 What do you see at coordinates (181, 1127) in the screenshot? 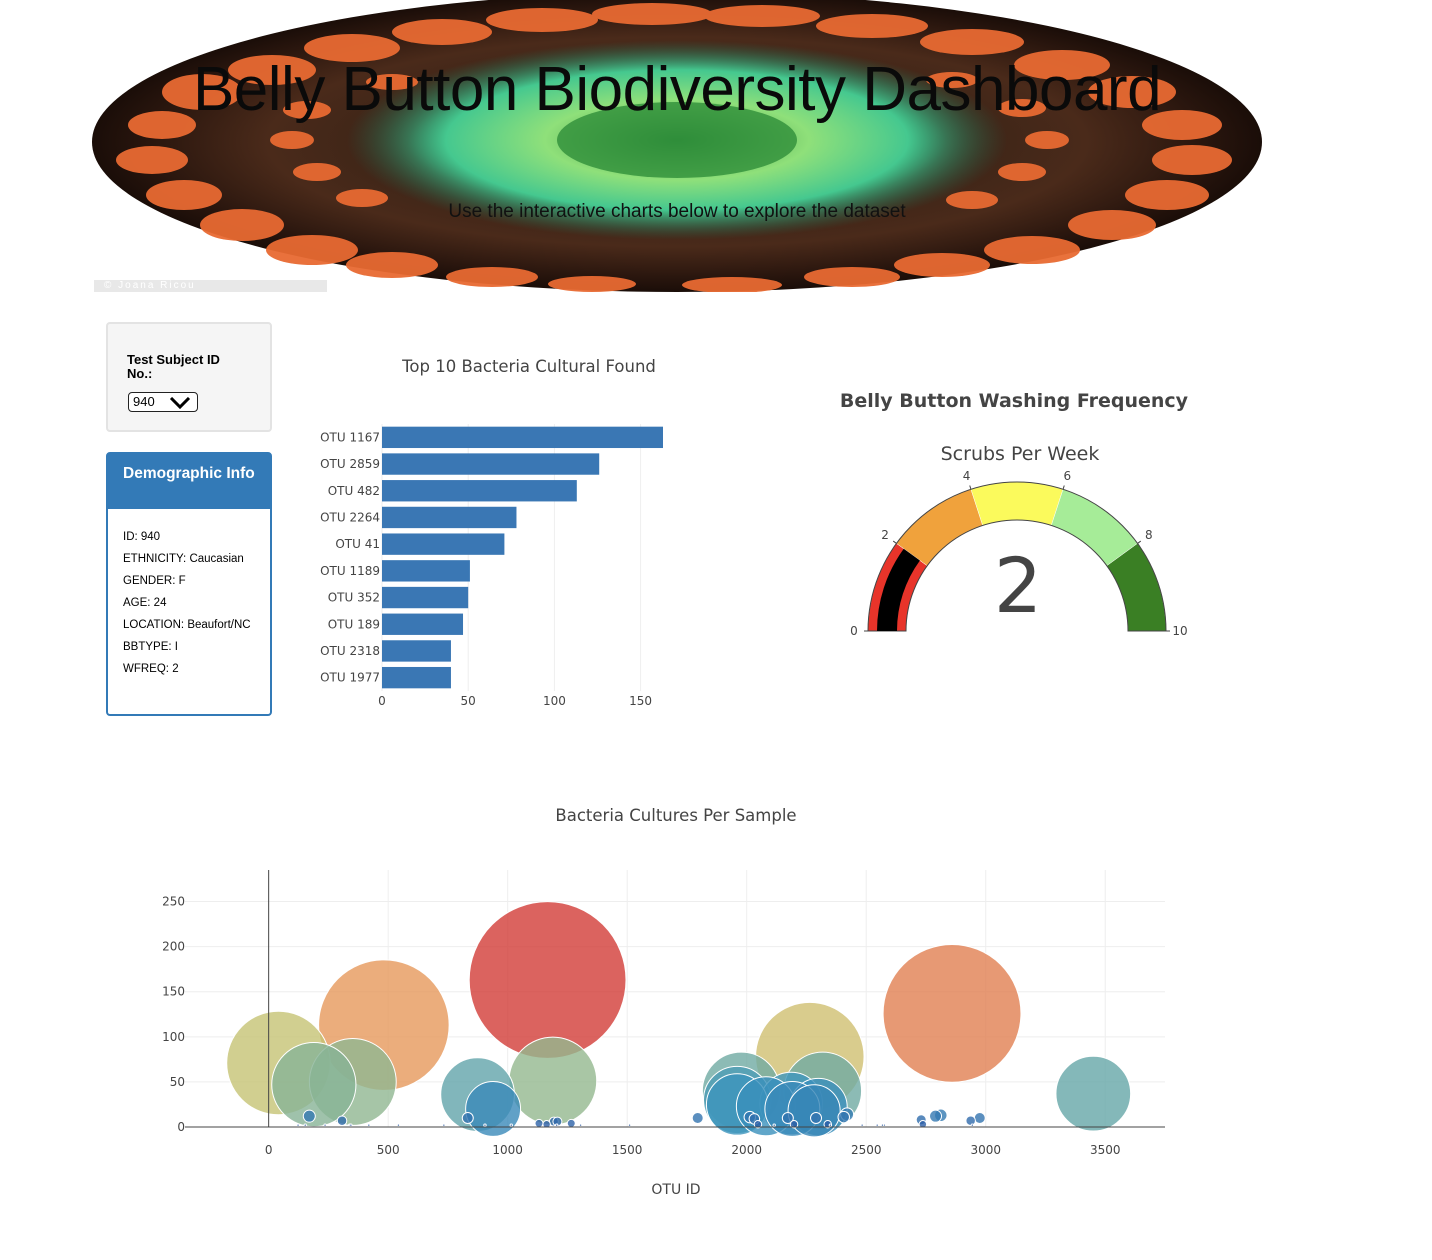
I see `bubble-y-tick-label: 0` at bounding box center [181, 1127].